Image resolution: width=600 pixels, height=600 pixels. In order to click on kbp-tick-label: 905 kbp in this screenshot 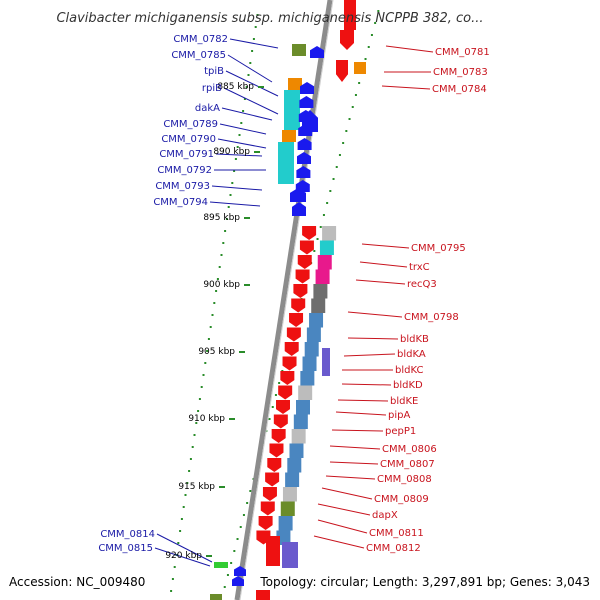, I will do `click(216, 352)`.